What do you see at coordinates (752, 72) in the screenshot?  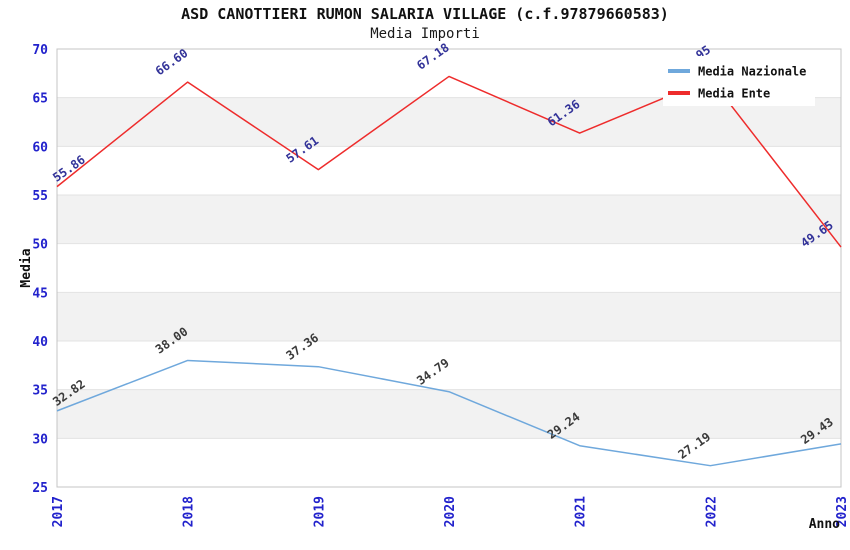 I see `legend-label-media-nazionale: Media Nazionale` at bounding box center [752, 72].